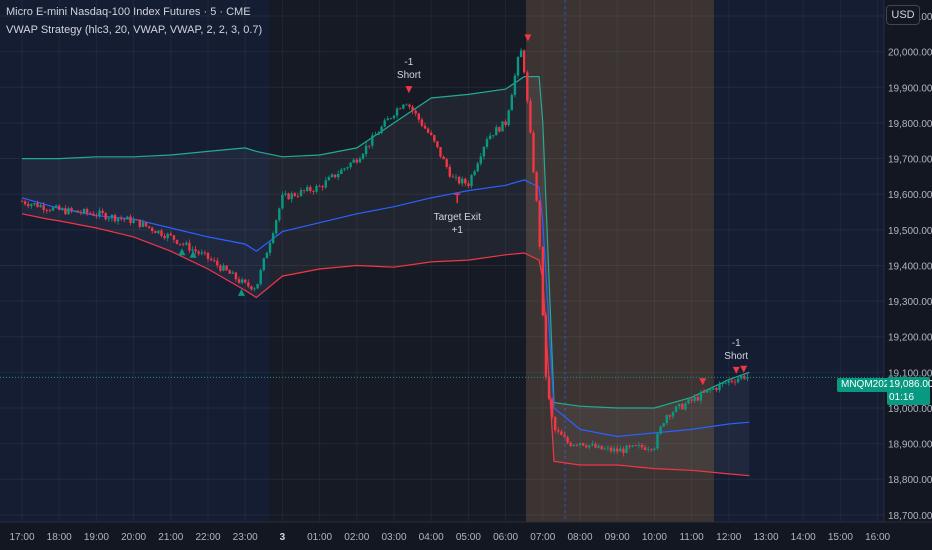  What do you see at coordinates (910, 53) in the screenshot?
I see `price-tick-label: 20,000.00` at bounding box center [910, 53].